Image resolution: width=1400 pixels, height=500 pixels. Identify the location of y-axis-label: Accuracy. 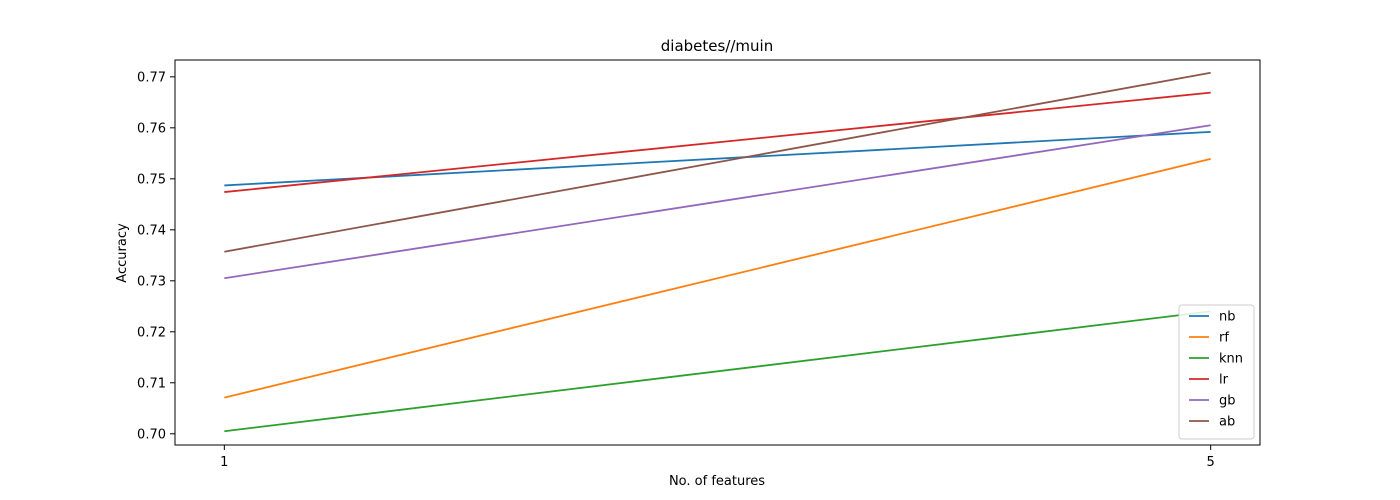
(122, 253).